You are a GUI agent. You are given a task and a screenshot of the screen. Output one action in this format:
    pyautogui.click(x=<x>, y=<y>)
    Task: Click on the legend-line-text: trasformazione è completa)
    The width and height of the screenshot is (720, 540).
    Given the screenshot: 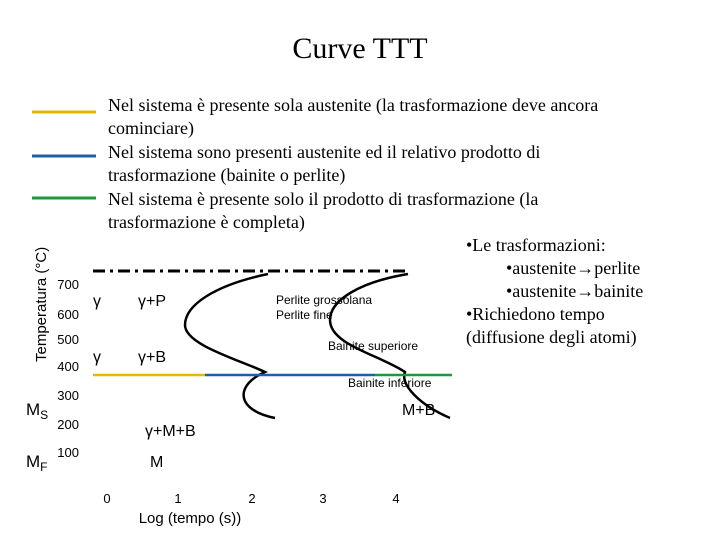 What is the action you would take?
    pyautogui.click(x=206, y=222)
    